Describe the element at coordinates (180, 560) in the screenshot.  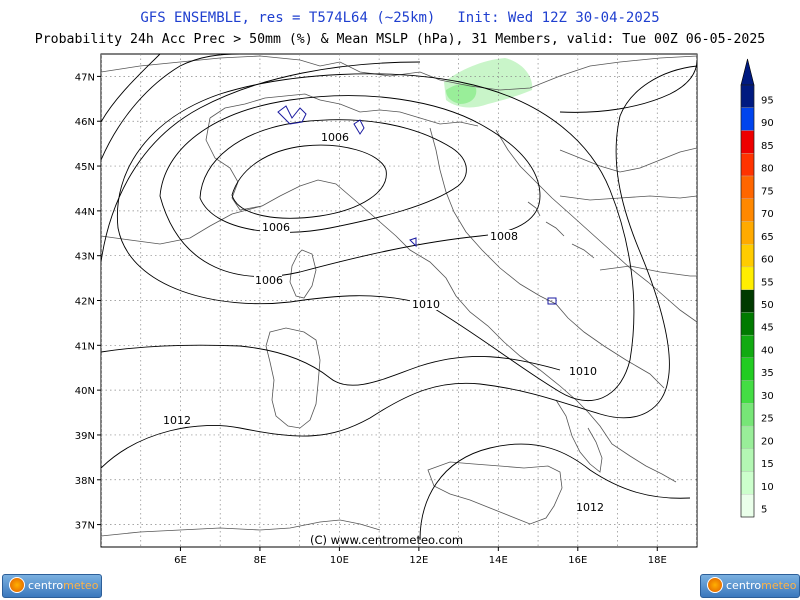
I see `lon-tick-label: 6E` at that location.